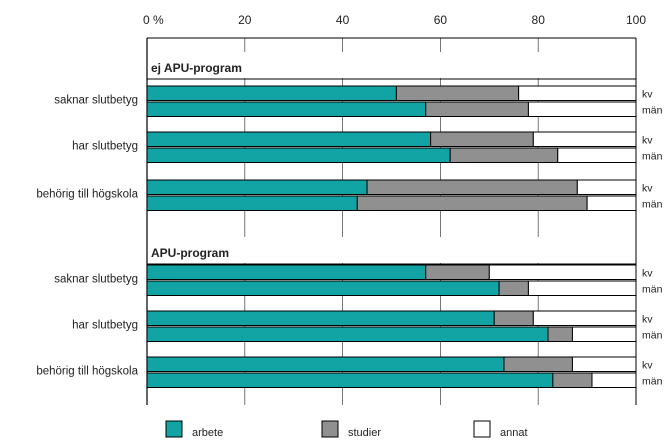 The image size is (670, 441). I want to click on legend-label: arbete, so click(207, 433).